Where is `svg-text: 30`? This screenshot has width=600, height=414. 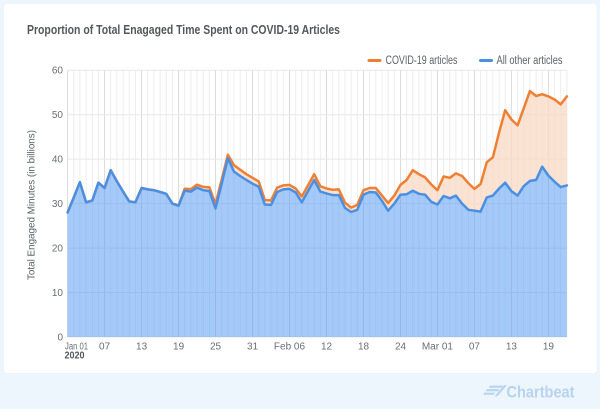
svg-text: 30 is located at coordinates (58, 204).